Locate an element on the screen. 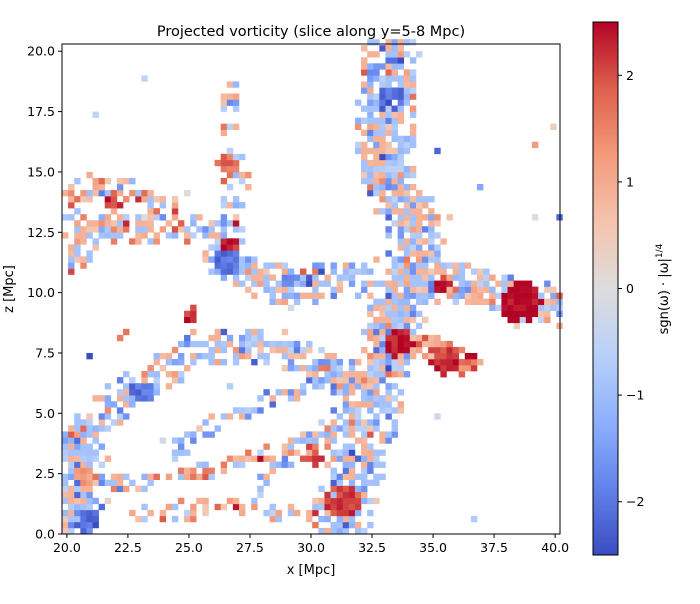 This screenshot has width=700, height=604. colorbar-tick-label: 1 is located at coordinates (630, 181).